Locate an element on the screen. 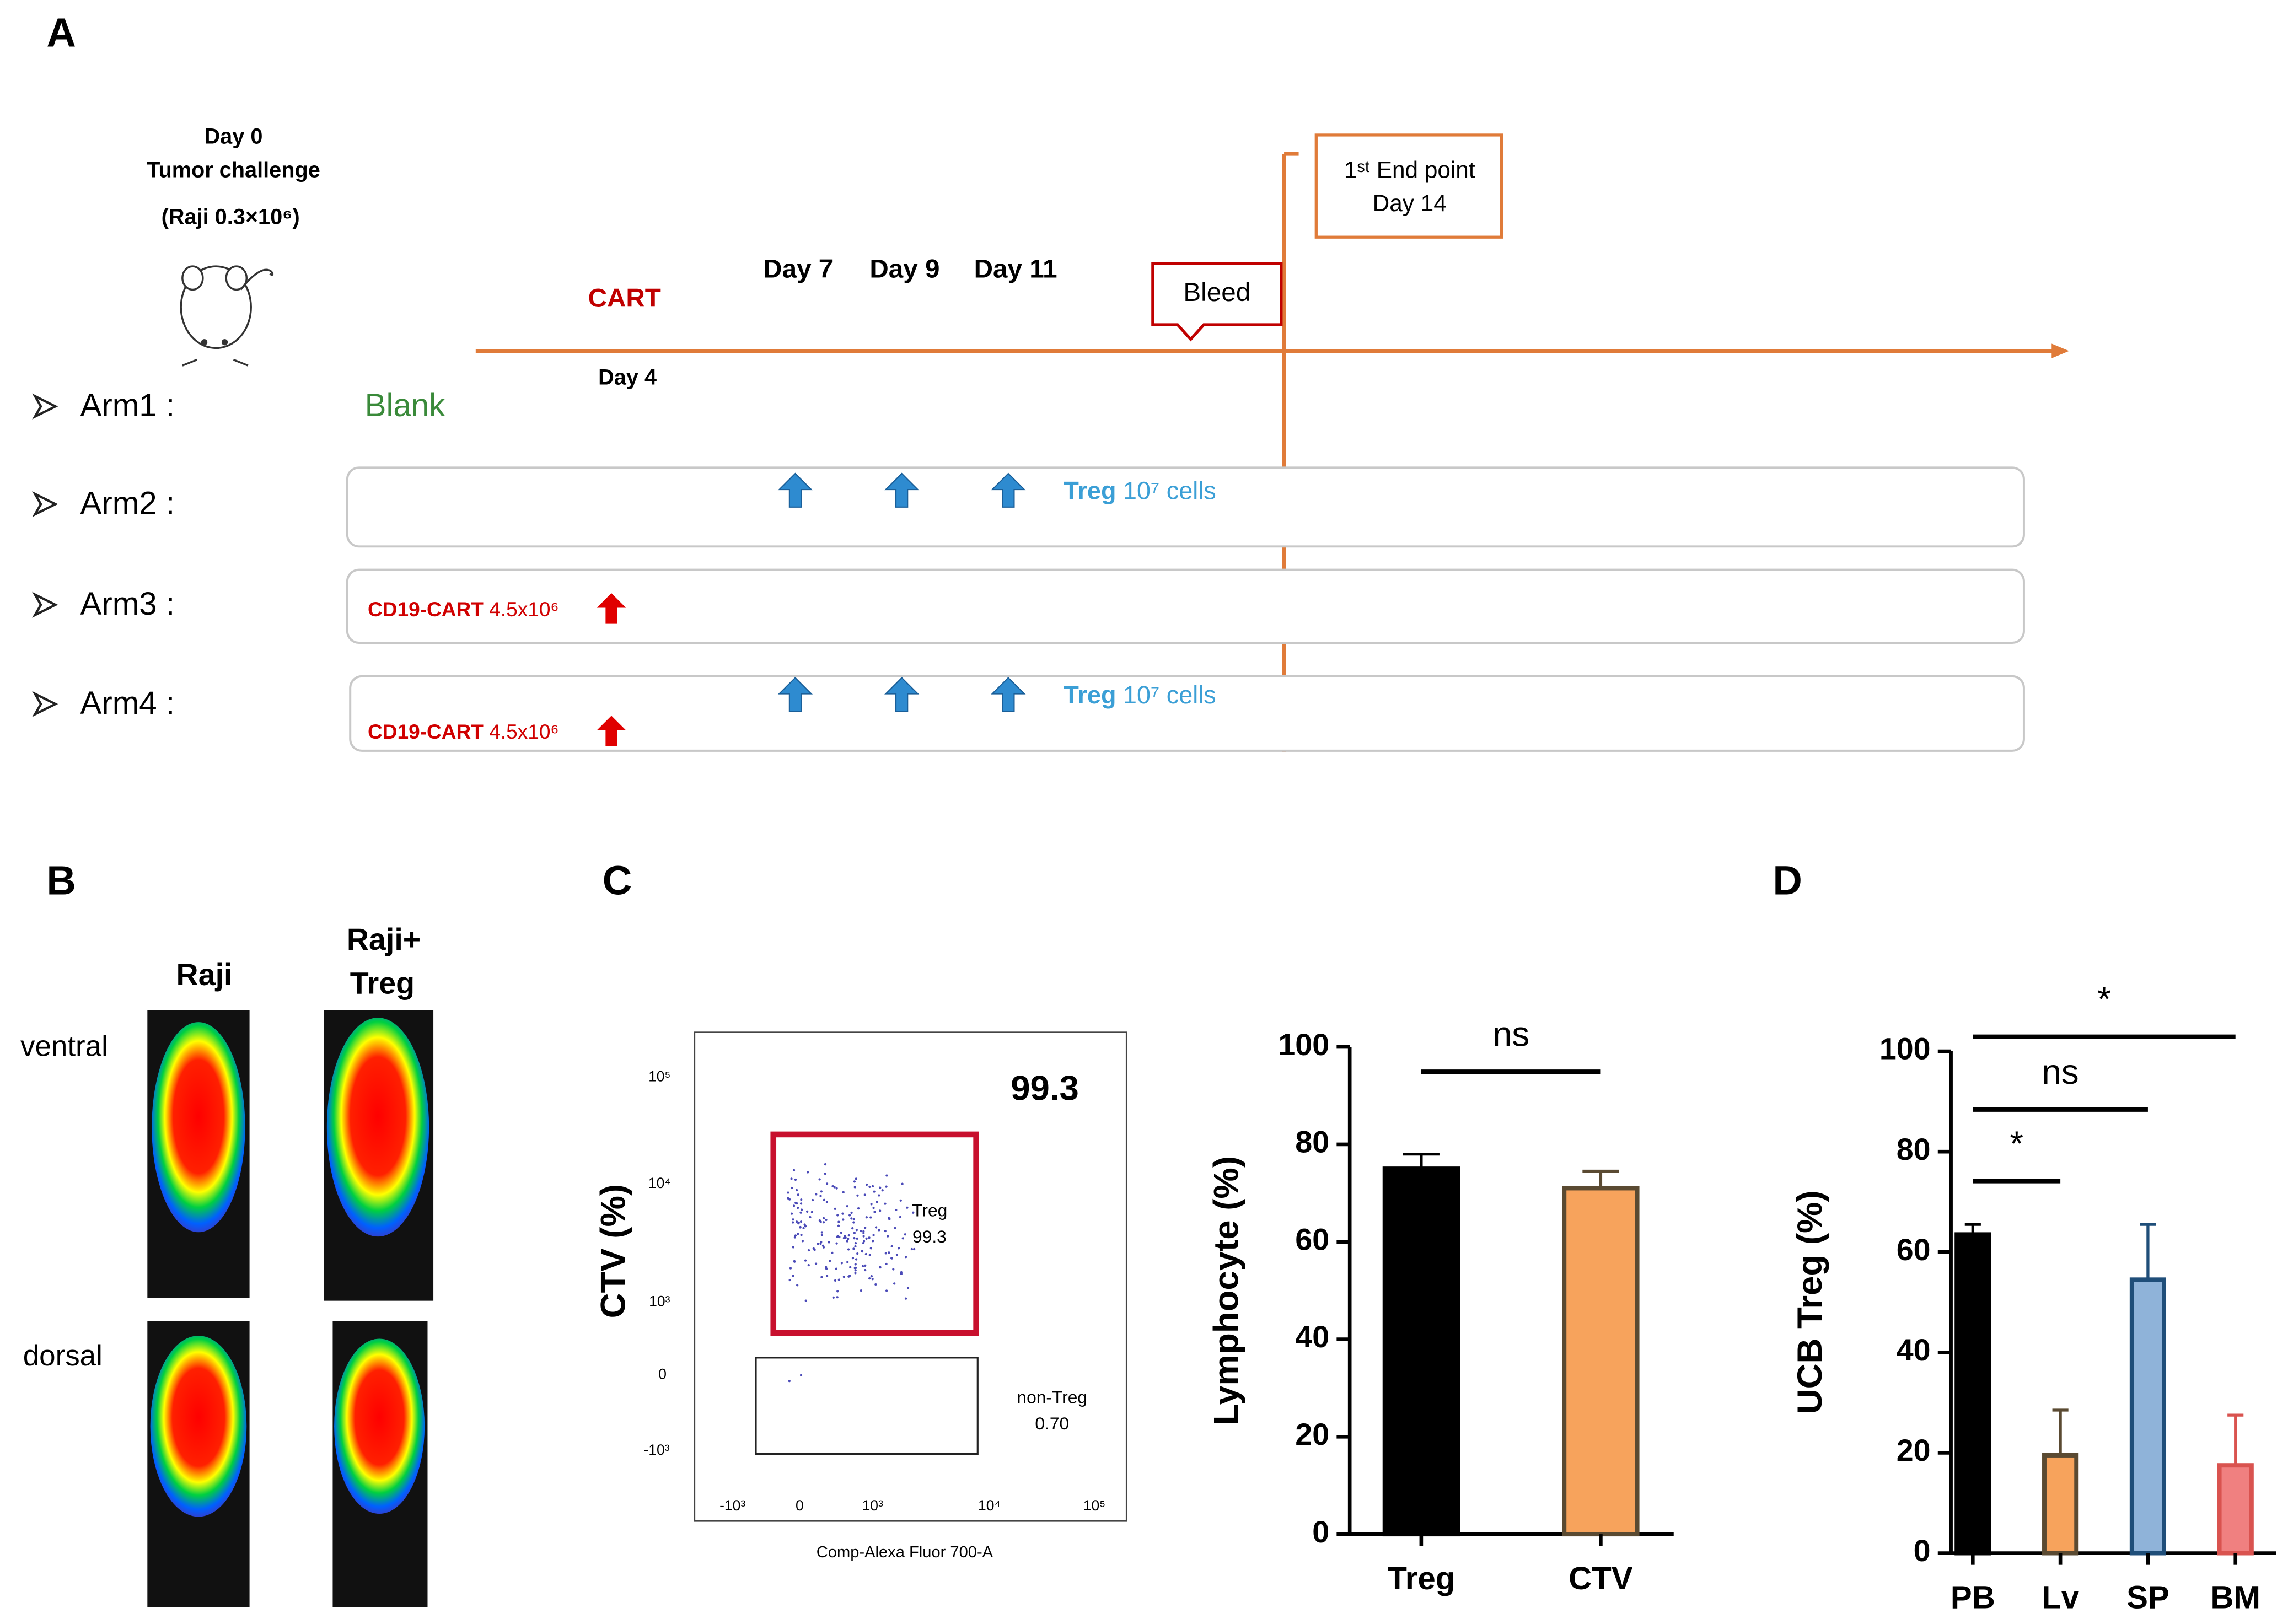 The width and height of the screenshot is (2288, 1624). treg: Treg is located at coordinates (1090, 695).